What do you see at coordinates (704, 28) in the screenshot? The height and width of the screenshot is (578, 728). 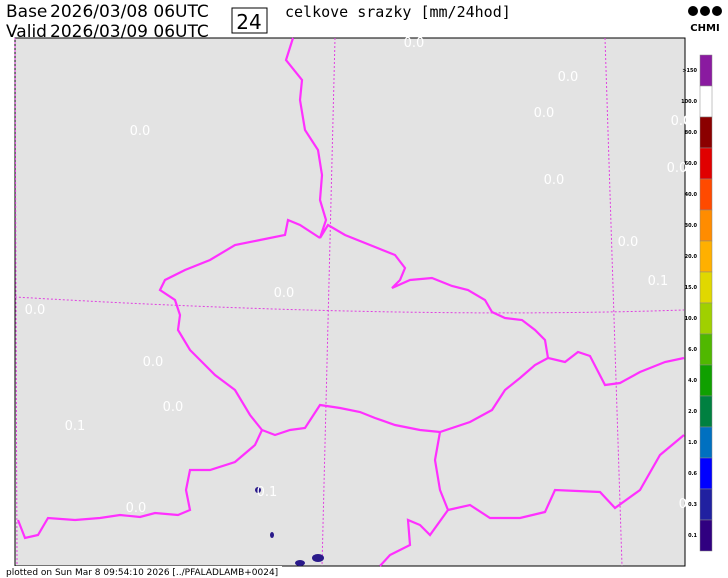 I see `logo-text: CHMI` at bounding box center [704, 28].